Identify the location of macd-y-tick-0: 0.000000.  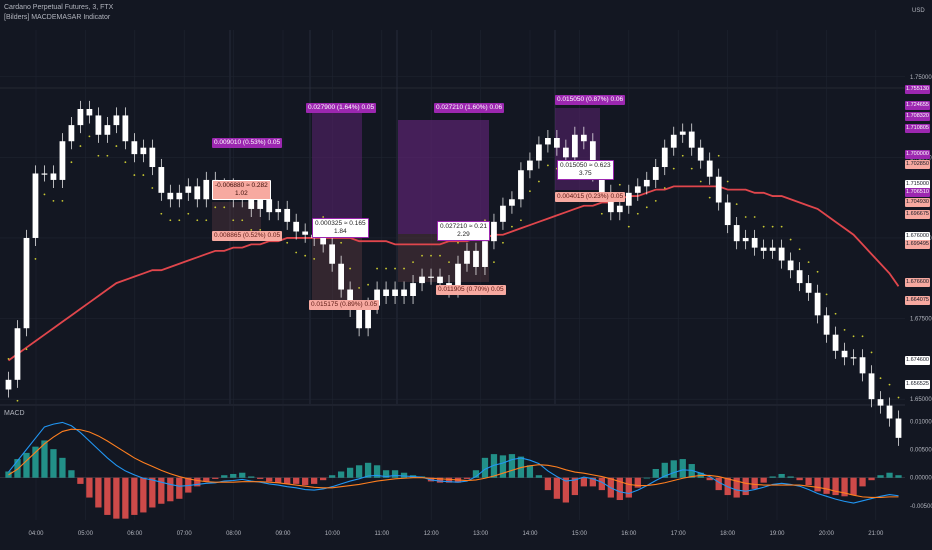
(921, 479).